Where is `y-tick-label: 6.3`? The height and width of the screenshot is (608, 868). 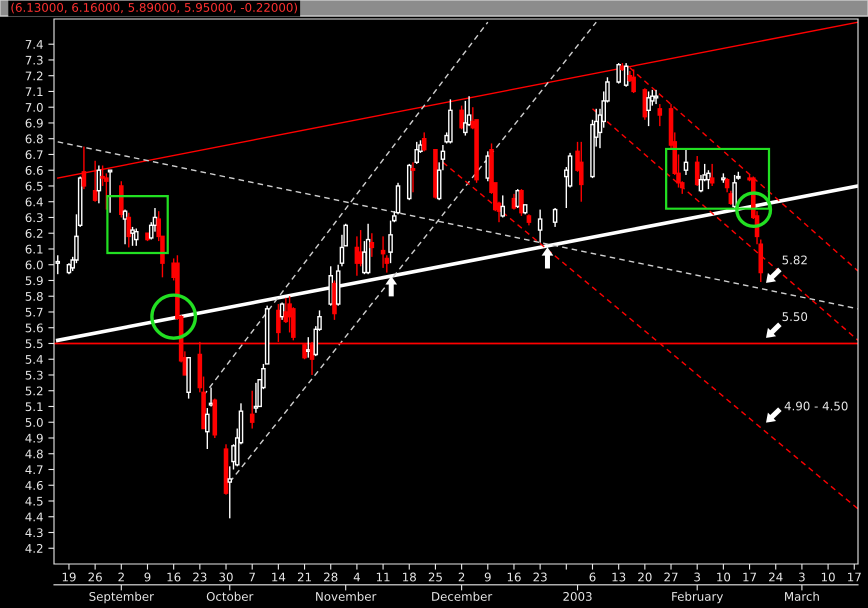 y-tick-label: 6.3 is located at coordinates (34, 217).